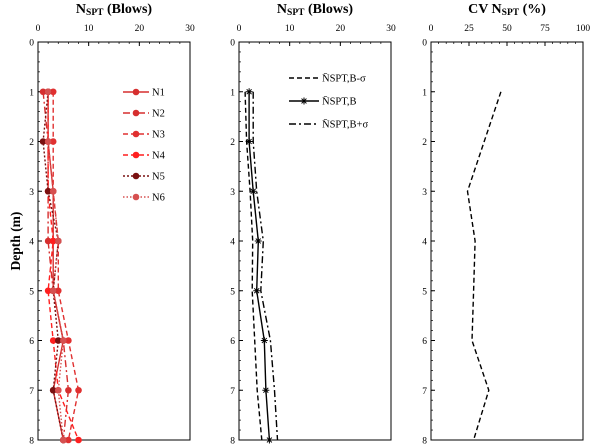 The height and width of the screenshot is (447, 598). I want to click on legend: N1 N2 N3 N4 N5 N6, so click(144, 146).